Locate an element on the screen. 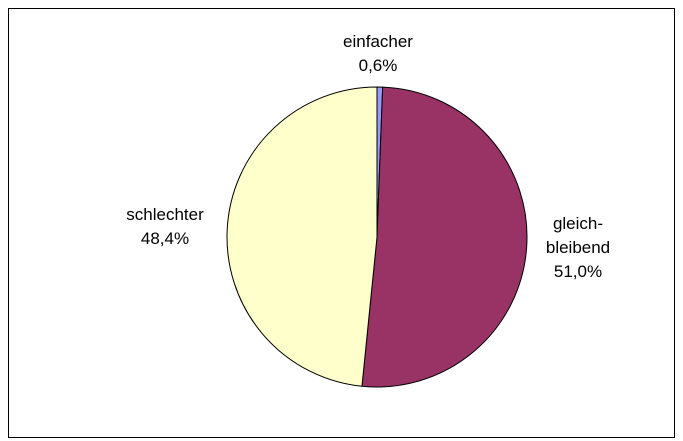 The width and height of the screenshot is (683, 441). slice-label: gleich- bleibend 51,0% is located at coordinates (578, 248).